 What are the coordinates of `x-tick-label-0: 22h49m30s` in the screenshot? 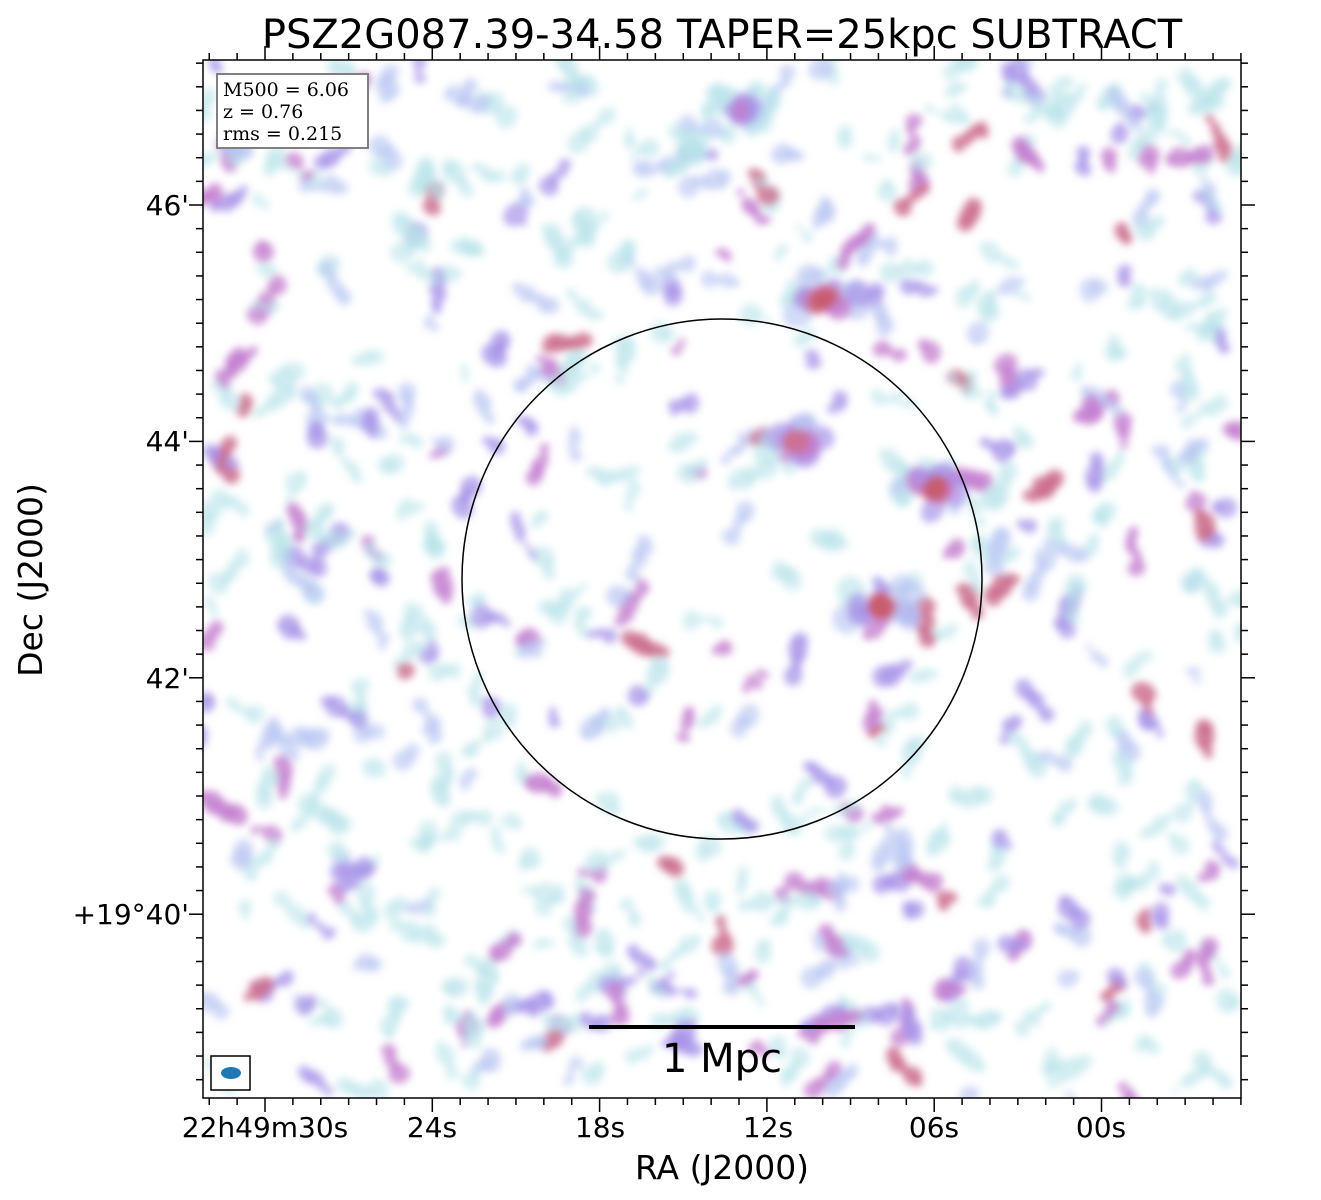 It's located at (265, 1127).